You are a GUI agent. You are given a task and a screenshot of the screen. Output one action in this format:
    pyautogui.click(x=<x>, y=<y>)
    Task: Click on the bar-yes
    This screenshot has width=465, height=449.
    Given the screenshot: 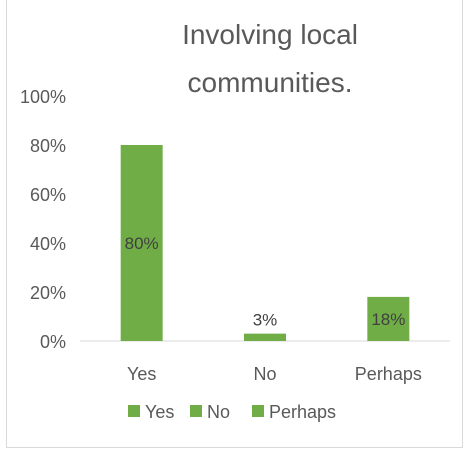 What is the action you would take?
    pyautogui.click(x=141, y=243)
    